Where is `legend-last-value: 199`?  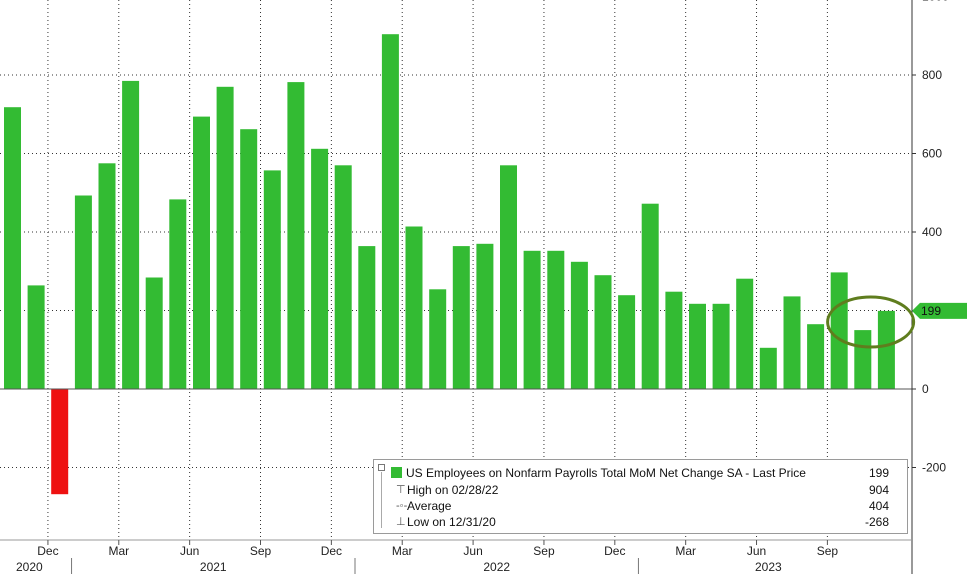 legend-last-value: 199 is located at coordinates (878, 473).